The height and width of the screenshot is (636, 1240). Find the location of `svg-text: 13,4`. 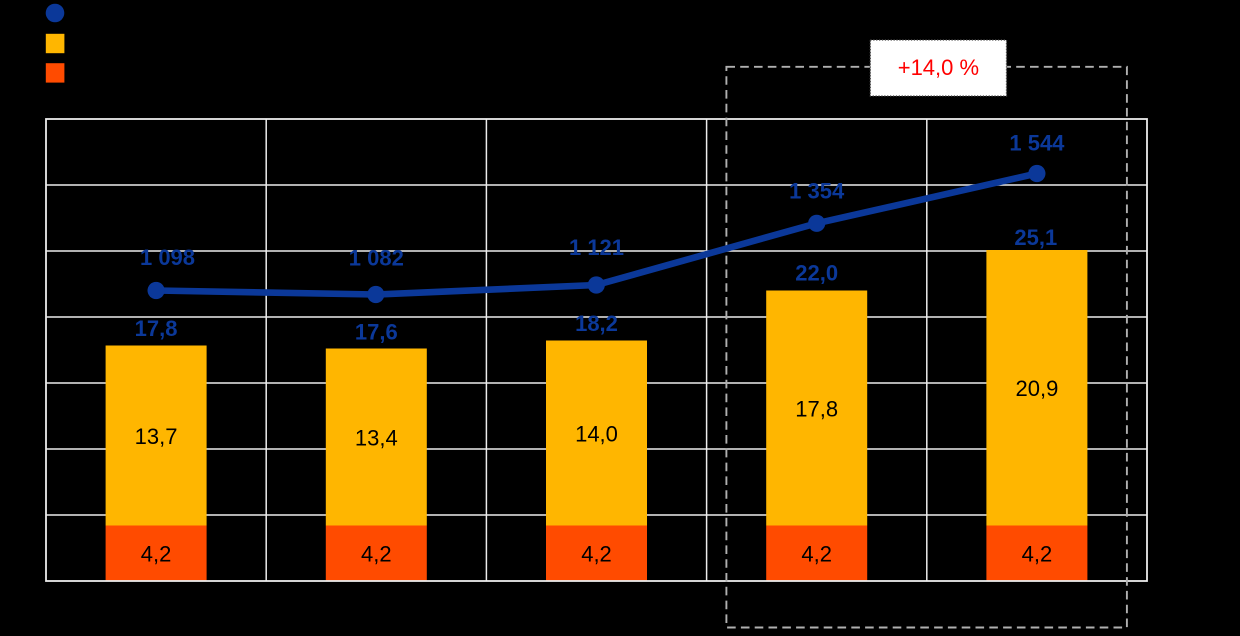

svg-text: 13,4 is located at coordinates (376, 437).